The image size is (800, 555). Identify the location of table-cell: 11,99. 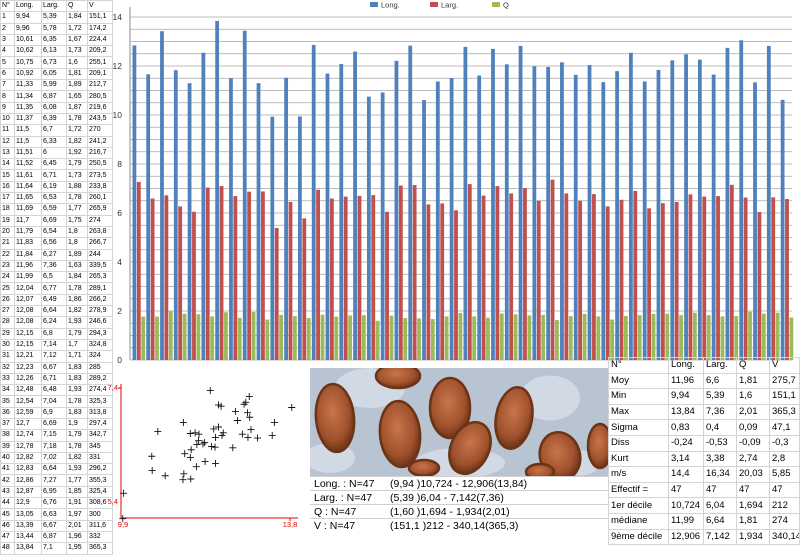
(686, 521).